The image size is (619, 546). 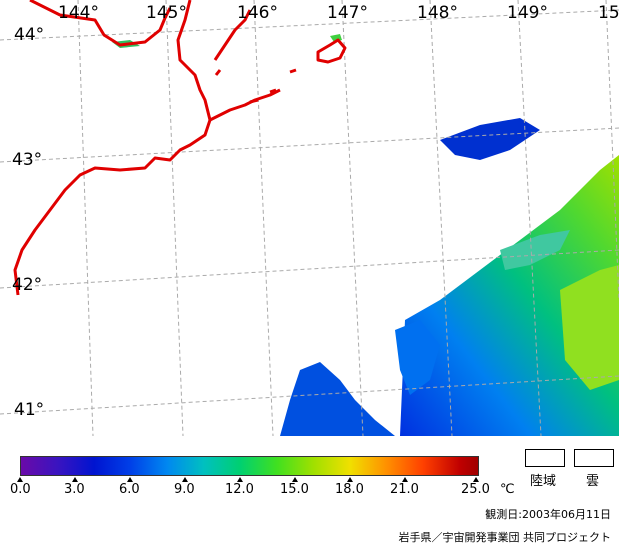 What do you see at coordinates (347, 13) in the screenshot?
I see `lon-label-147: 147°` at bounding box center [347, 13].